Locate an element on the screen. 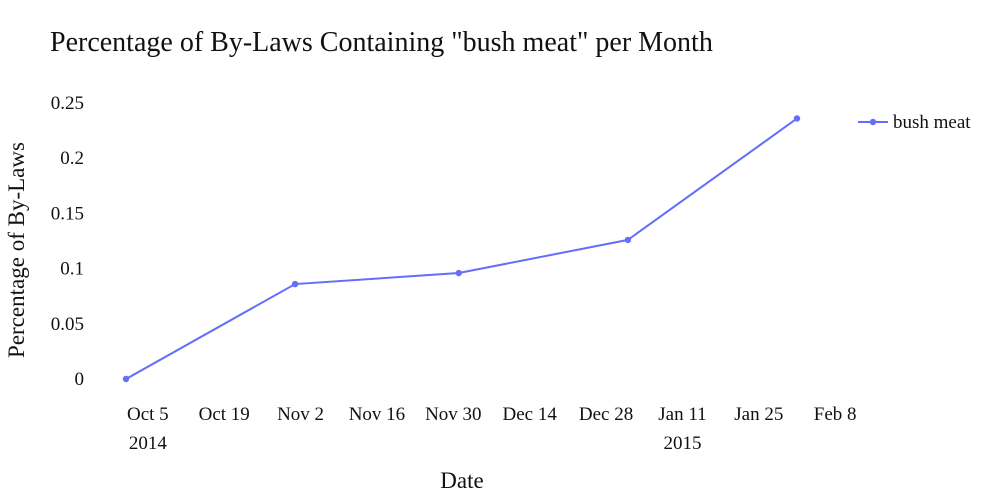 This screenshot has height=500, width=1000. x-tick-label: Jan 11 is located at coordinates (682, 414).